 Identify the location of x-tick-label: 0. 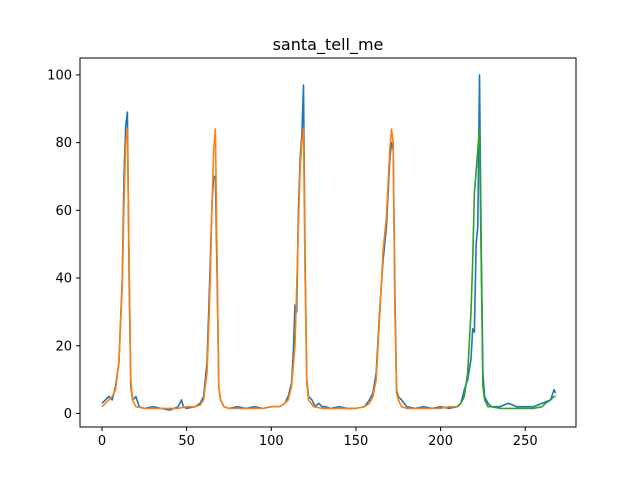
(102, 441).